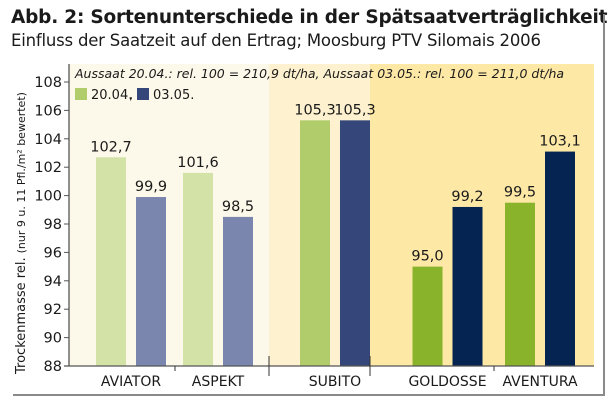  I want to click on value-label-subito-03-05: 105,3, so click(355, 110).